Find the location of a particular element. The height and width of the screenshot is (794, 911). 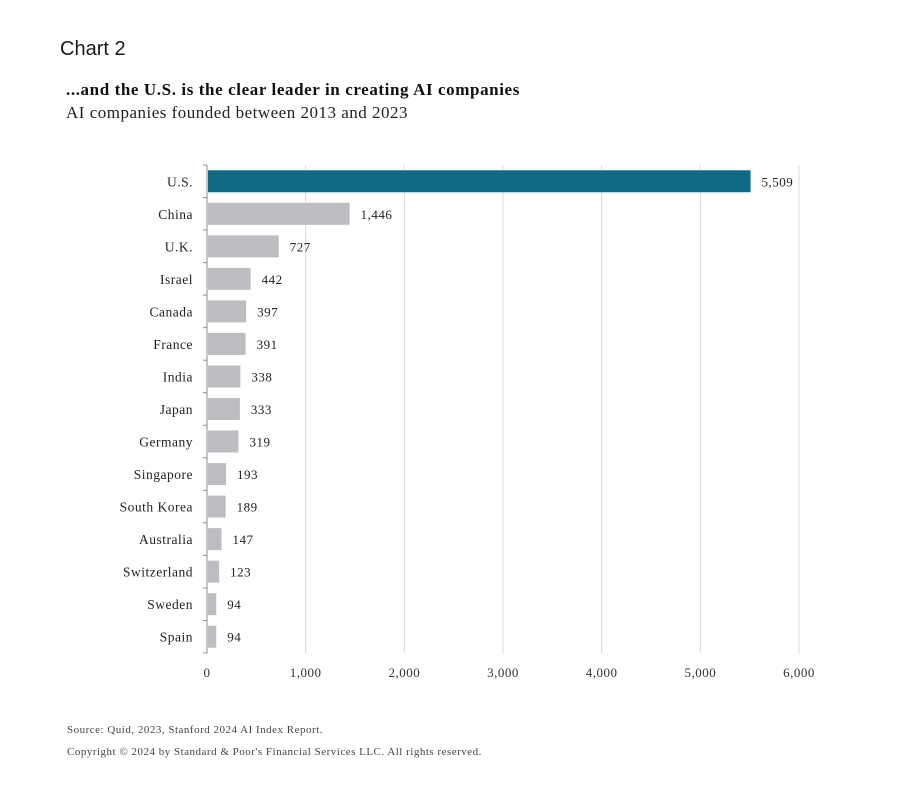

category-label-u-k: U.K. is located at coordinates (179, 246).